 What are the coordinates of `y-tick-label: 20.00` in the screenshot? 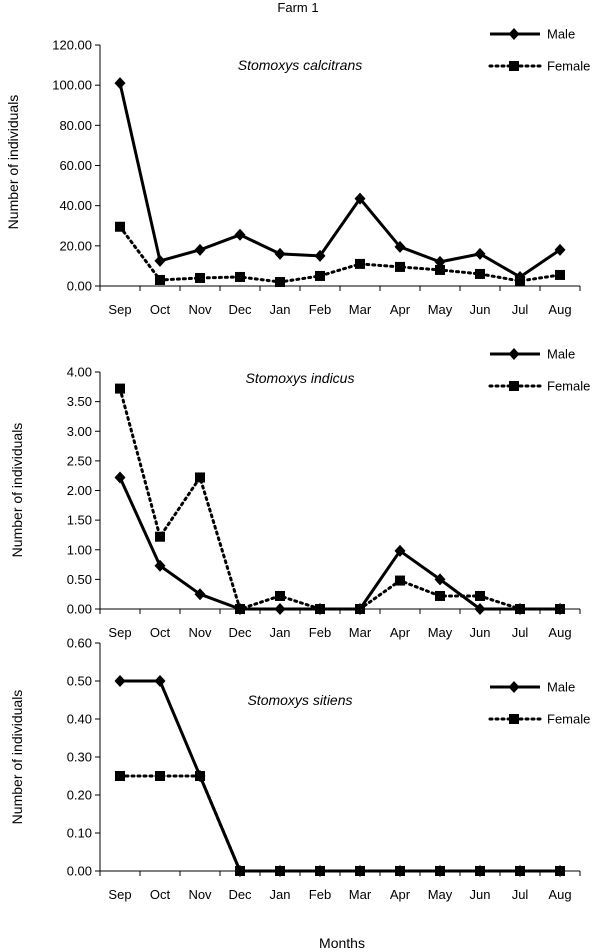 It's located at (75, 245).